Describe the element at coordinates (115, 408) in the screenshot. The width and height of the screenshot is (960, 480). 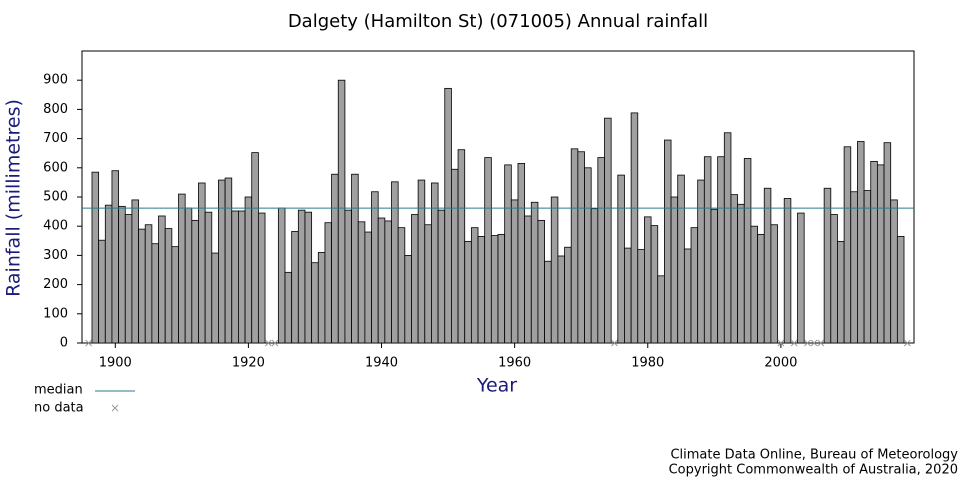
I see `legend-swatch` at that location.